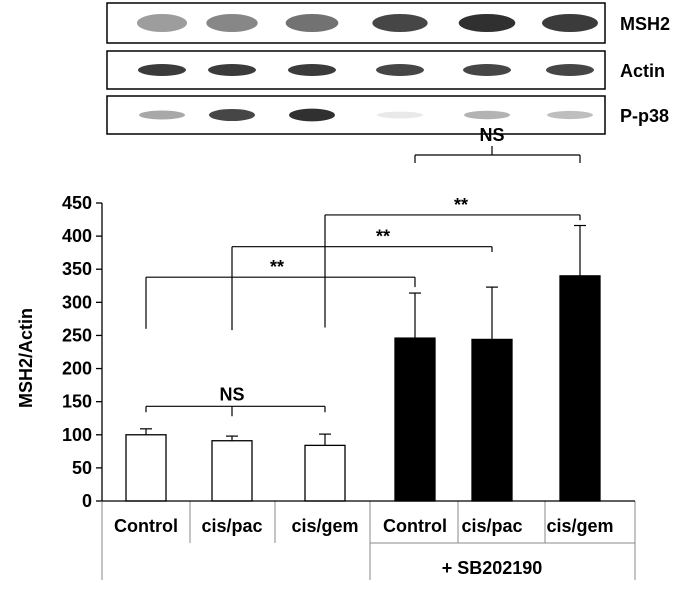 The height and width of the screenshot is (595, 700). What do you see at coordinates (77, 435) in the screenshot?
I see `y-tick-label: 100` at bounding box center [77, 435].